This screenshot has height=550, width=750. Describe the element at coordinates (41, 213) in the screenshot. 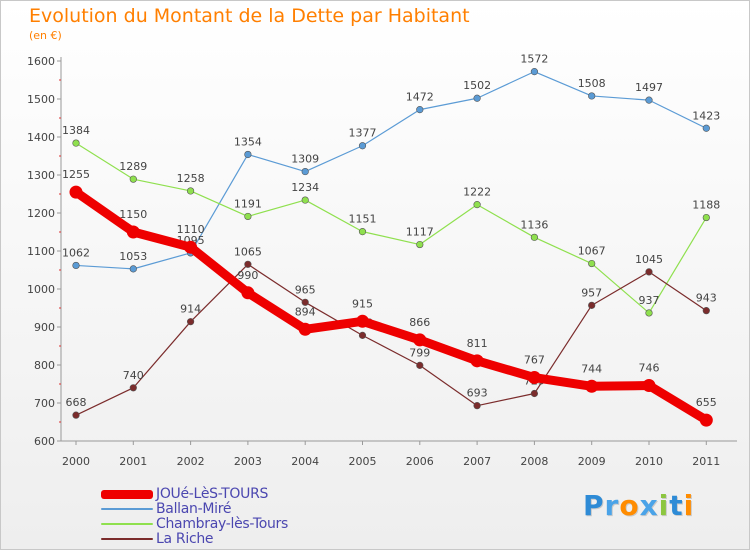

I see `y-tick-label: 1200` at that location.